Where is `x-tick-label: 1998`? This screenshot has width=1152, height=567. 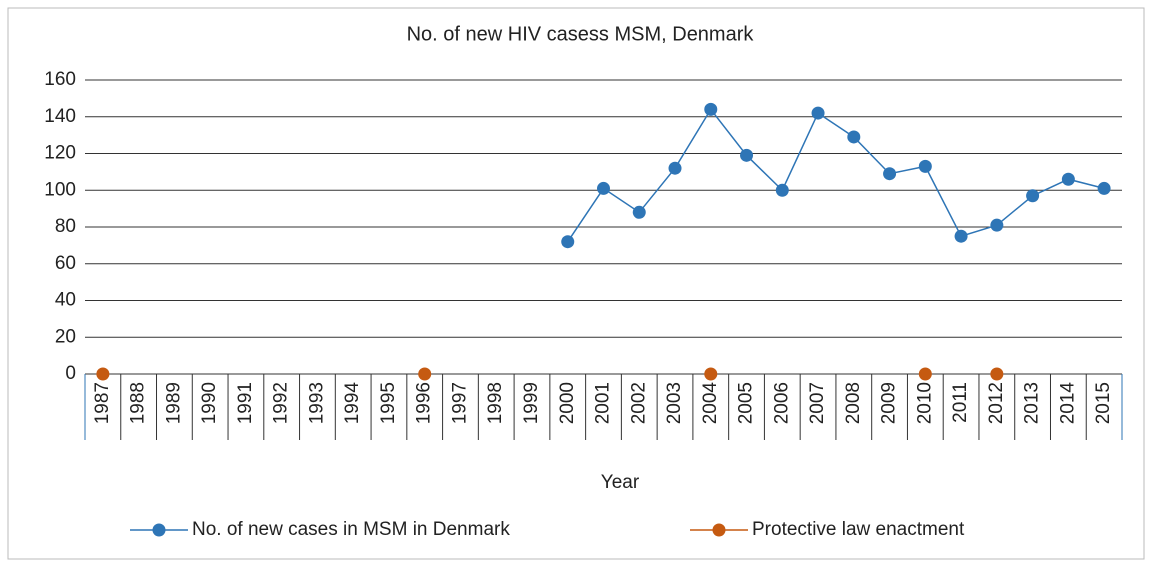
x-tick-label: 1998 is located at coordinates (495, 403).